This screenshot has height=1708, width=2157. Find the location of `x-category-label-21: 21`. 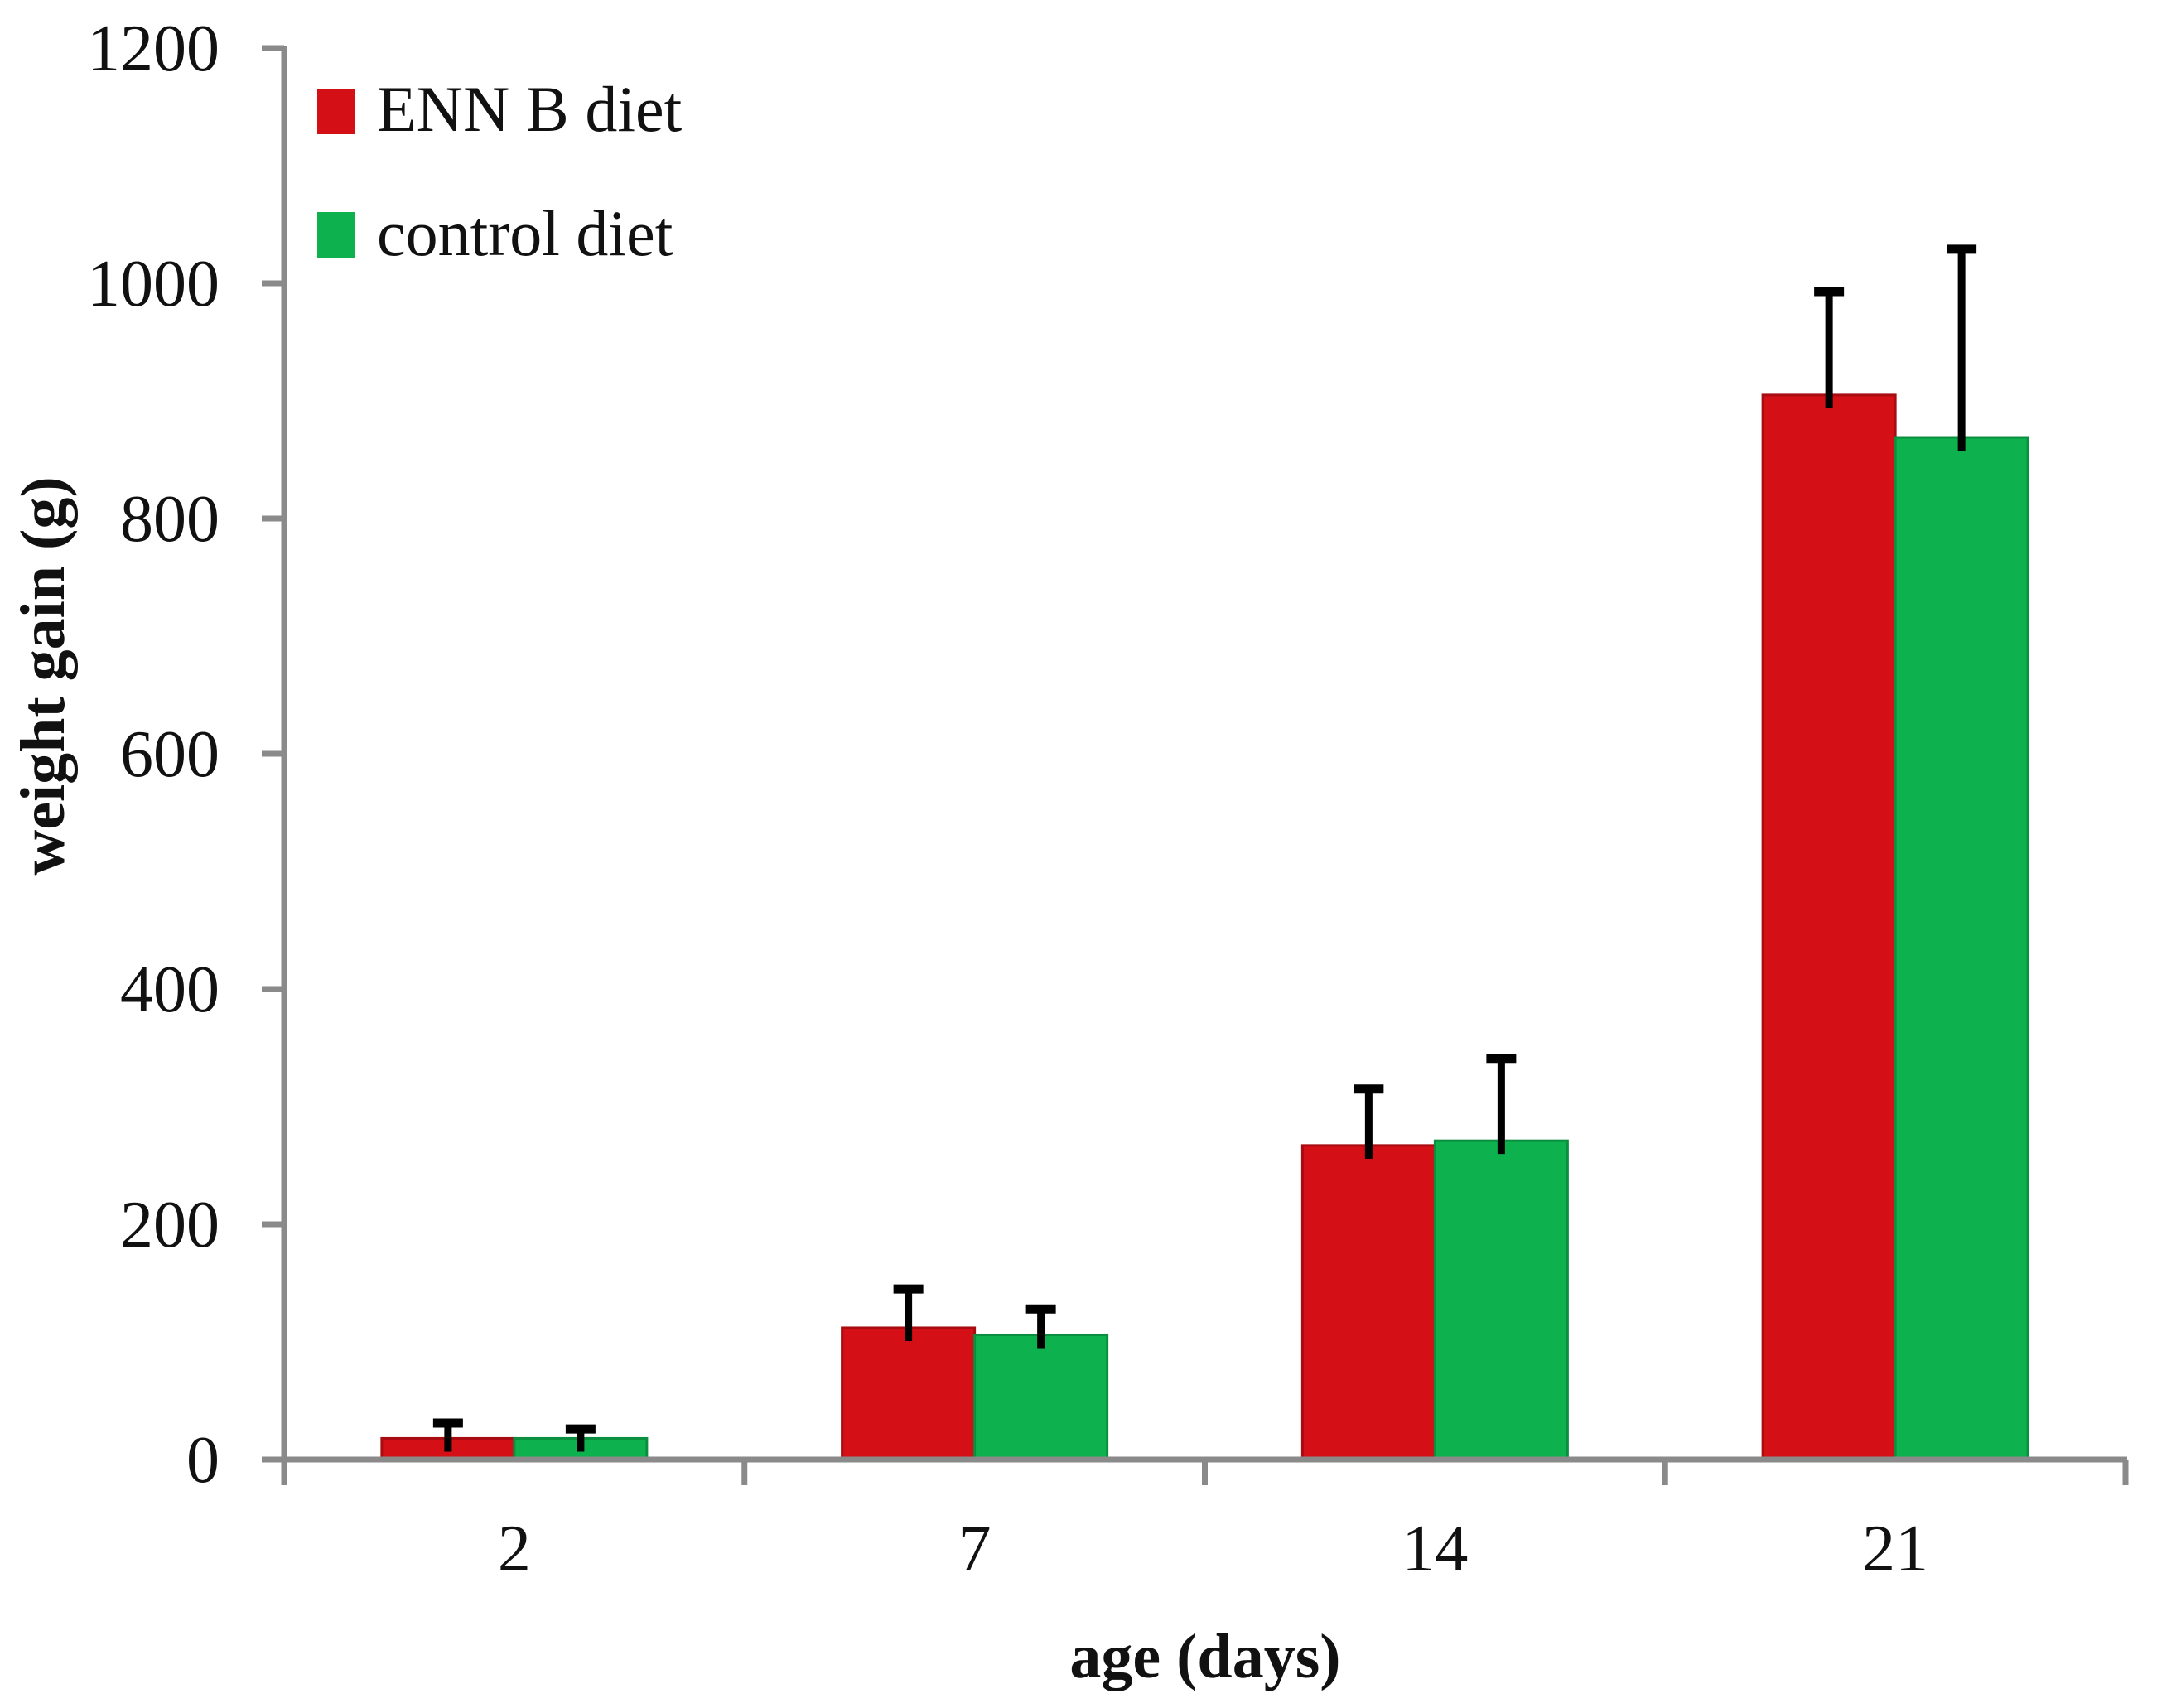

x-category-label-21: 21 is located at coordinates (1895, 1549).